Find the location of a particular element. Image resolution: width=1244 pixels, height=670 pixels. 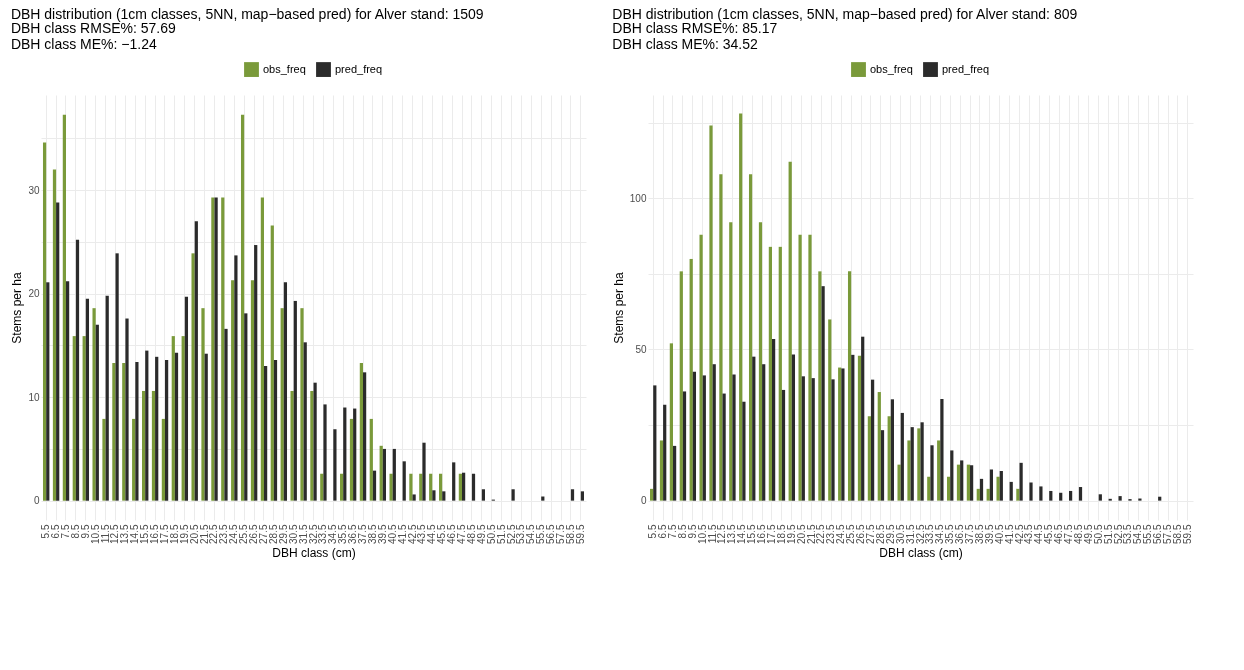

x-tick-label: 34.5 is located at coordinates (940, 534).